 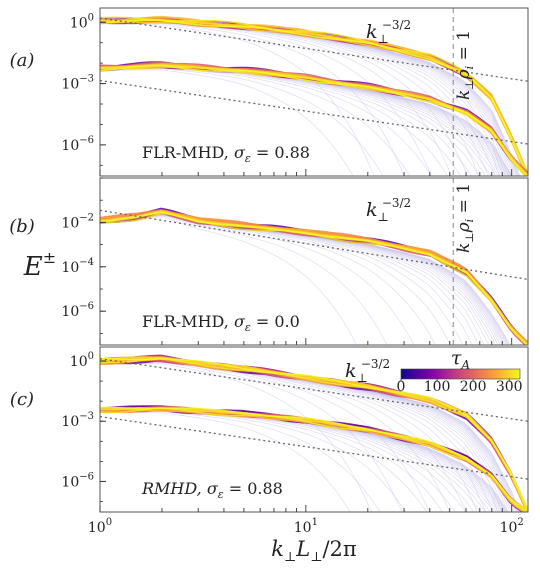 I want to click on annotation: FLR-MHD, σε = 0.88, so click(x=226, y=154).